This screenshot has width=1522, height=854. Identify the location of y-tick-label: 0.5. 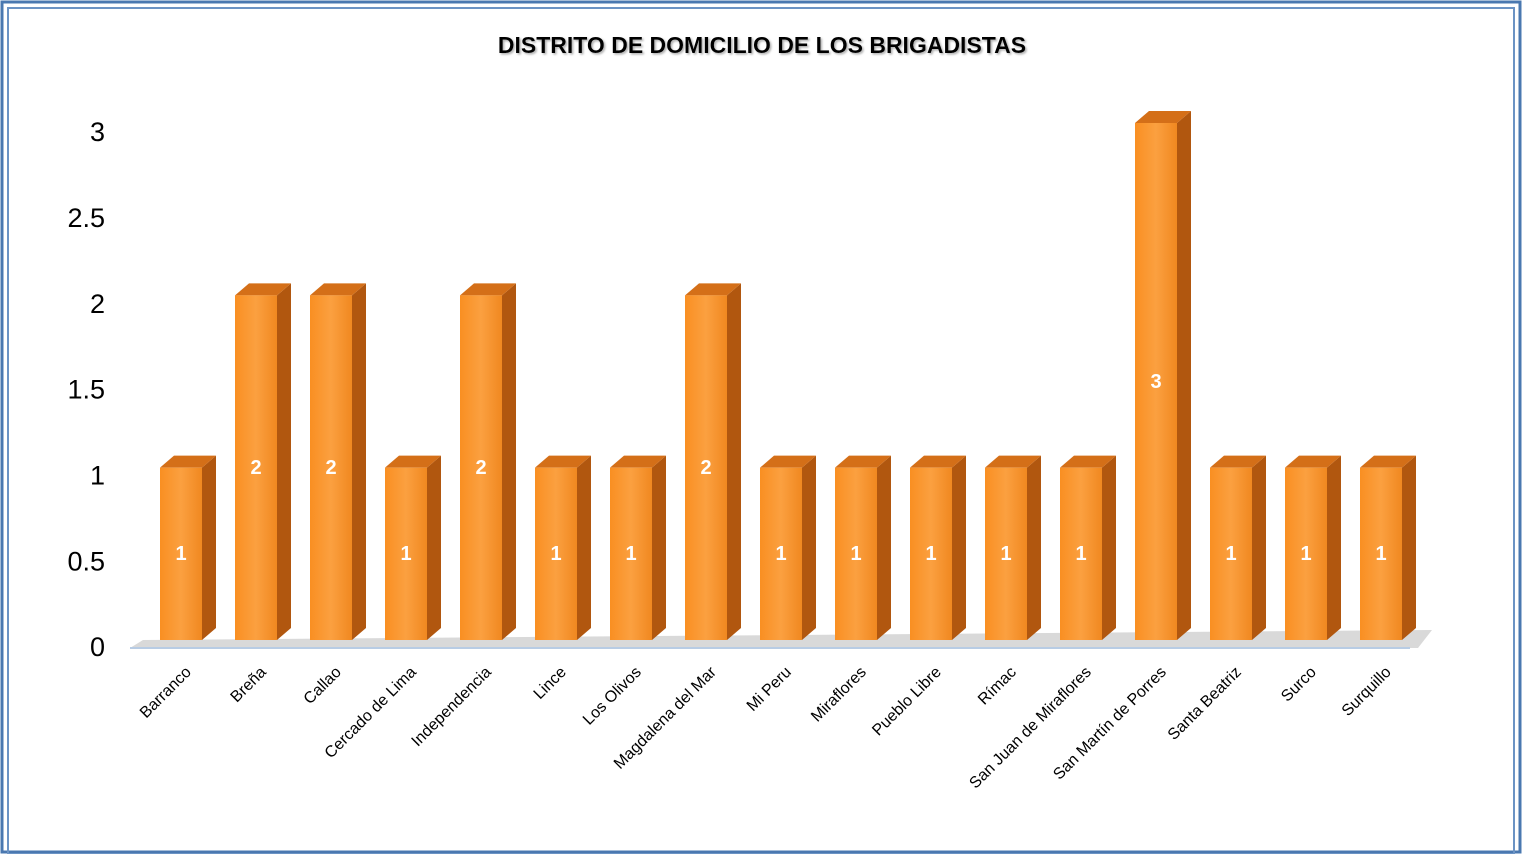
(86, 561).